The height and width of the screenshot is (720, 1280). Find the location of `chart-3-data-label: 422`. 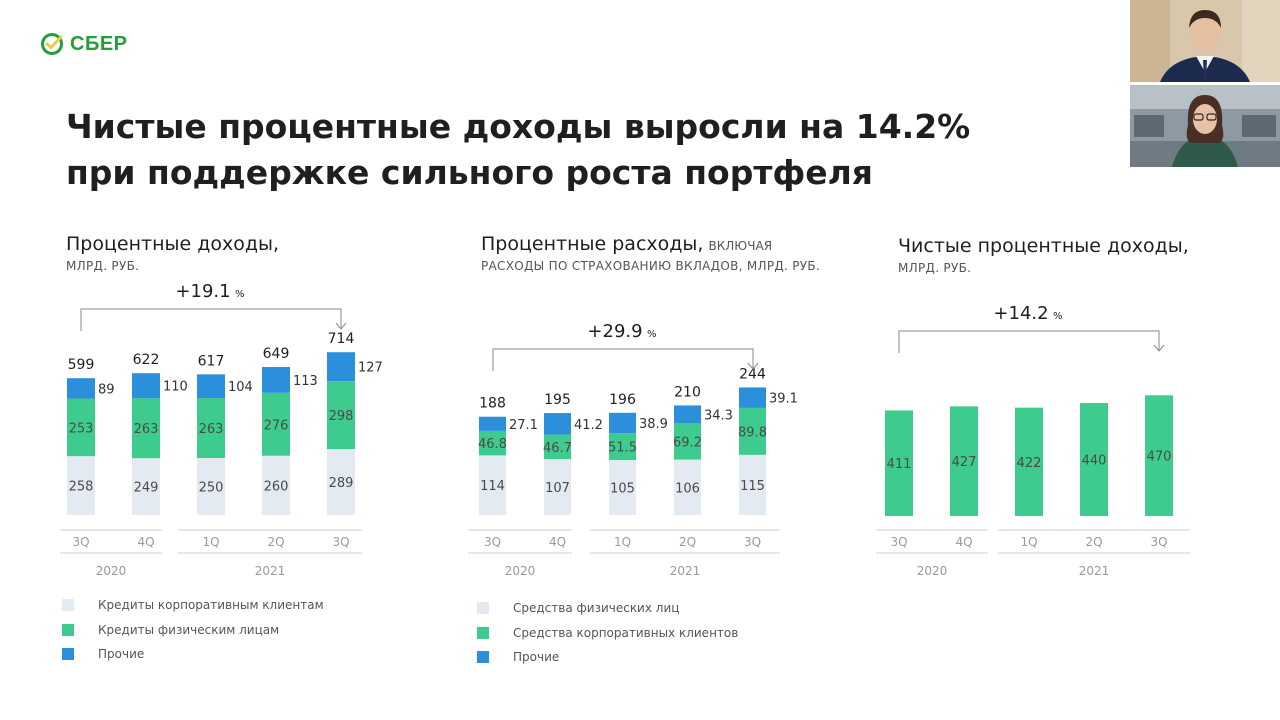

chart-3-data-label: 422 is located at coordinates (1029, 463).